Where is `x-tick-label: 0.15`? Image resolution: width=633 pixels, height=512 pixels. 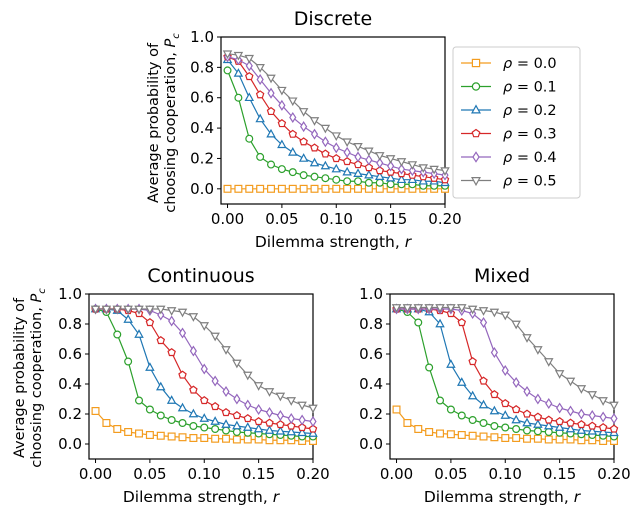 x-tick-label: 0.15 is located at coordinates (390, 219).